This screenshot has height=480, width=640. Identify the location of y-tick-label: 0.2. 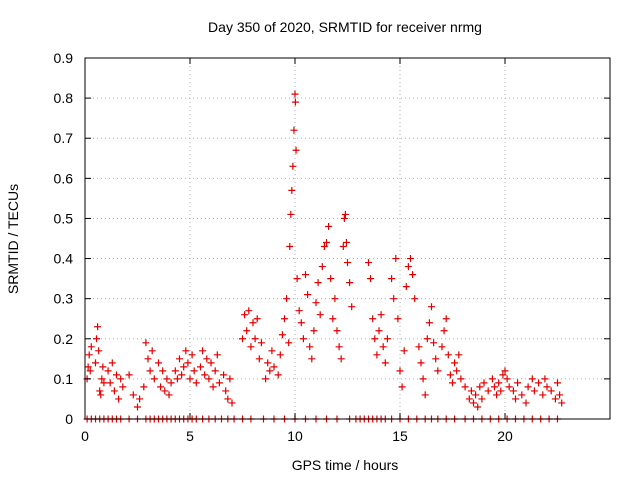
(64, 339).